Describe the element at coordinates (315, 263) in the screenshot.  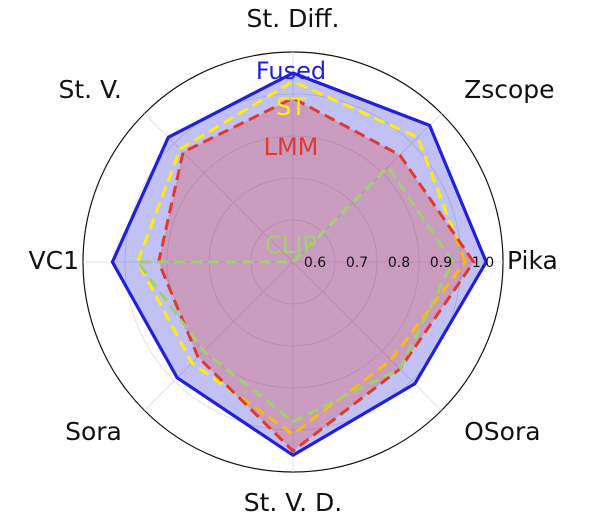
I see `radial-tick-label: 0.6` at that location.